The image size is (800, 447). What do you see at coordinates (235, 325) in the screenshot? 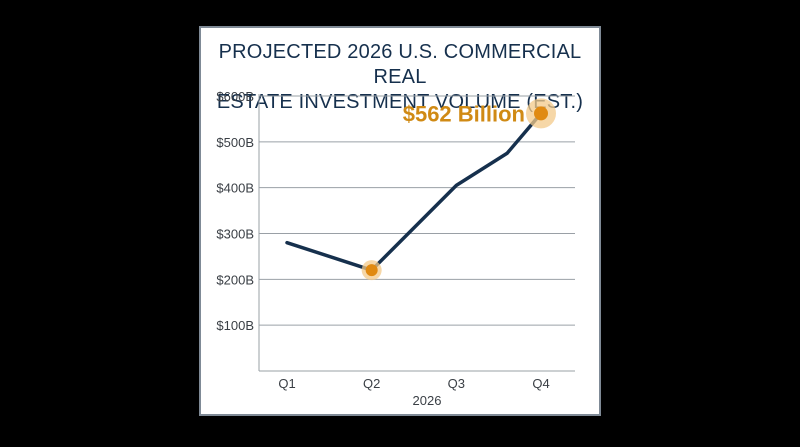
I see `y-tick-label: $100B` at bounding box center [235, 325].